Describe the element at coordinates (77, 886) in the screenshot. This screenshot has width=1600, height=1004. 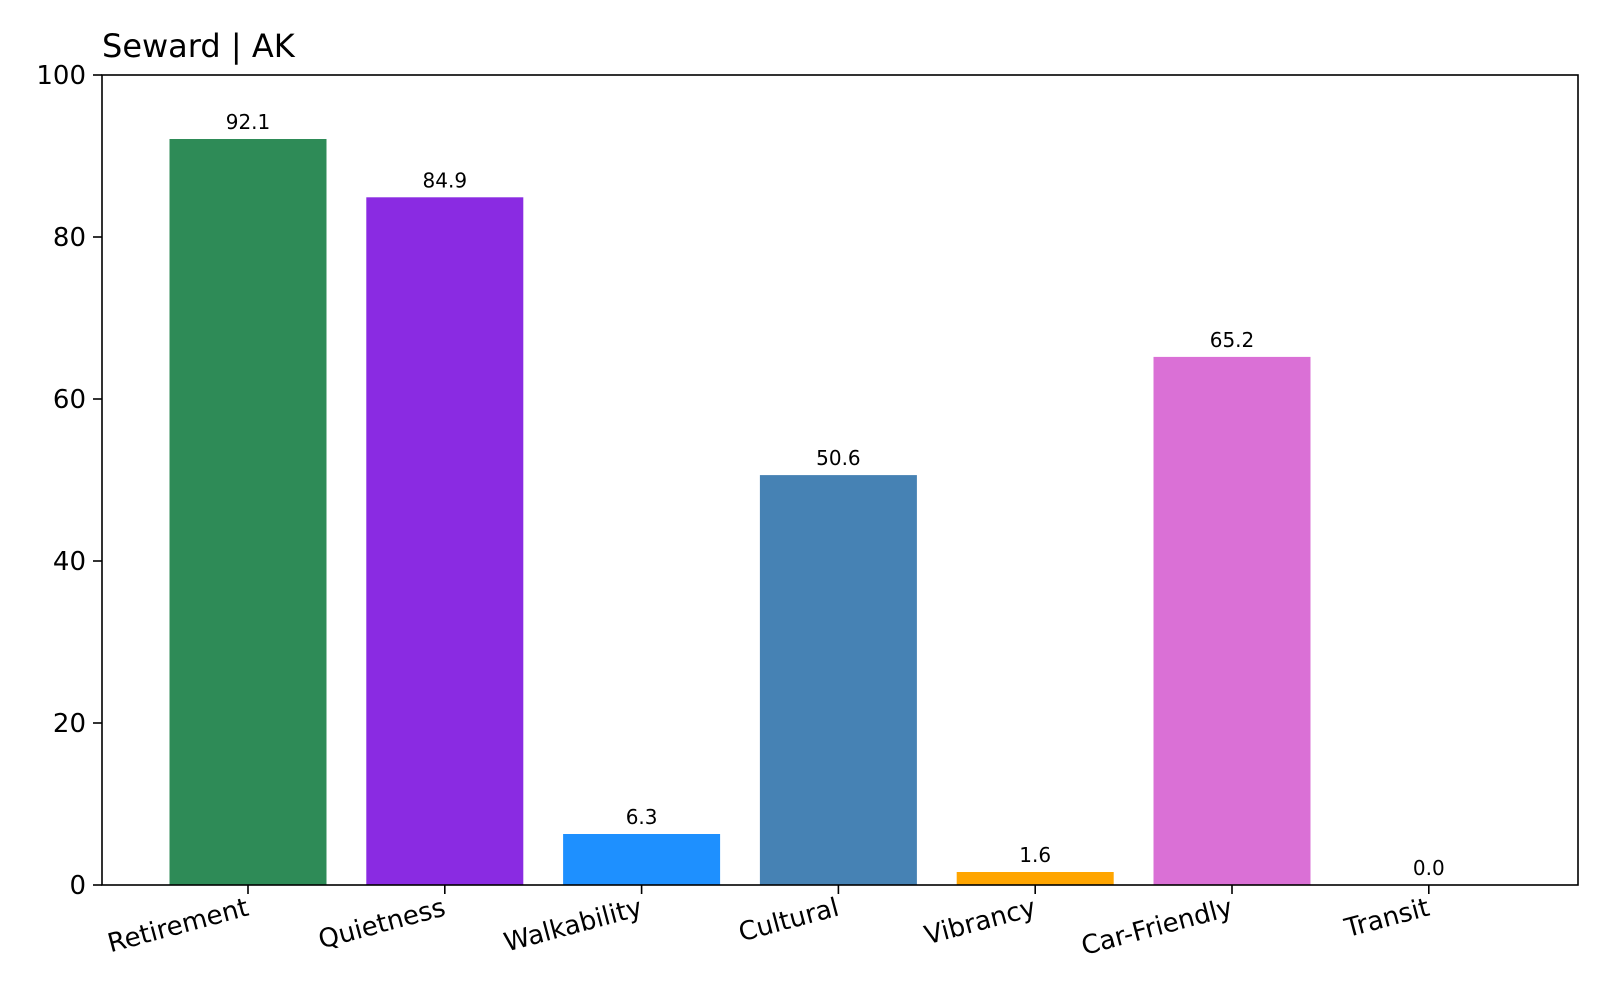
I see `y-tick-label: 0` at that location.